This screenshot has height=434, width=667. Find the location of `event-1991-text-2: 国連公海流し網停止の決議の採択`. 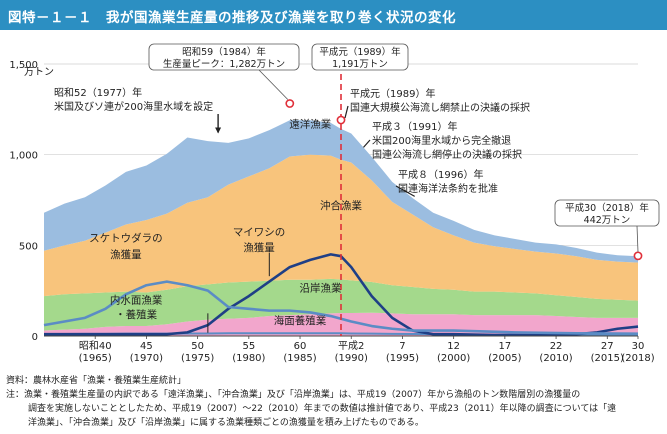

event-1991-text-2: 国連公海流し網停止の決議の採択 is located at coordinates (447, 154).